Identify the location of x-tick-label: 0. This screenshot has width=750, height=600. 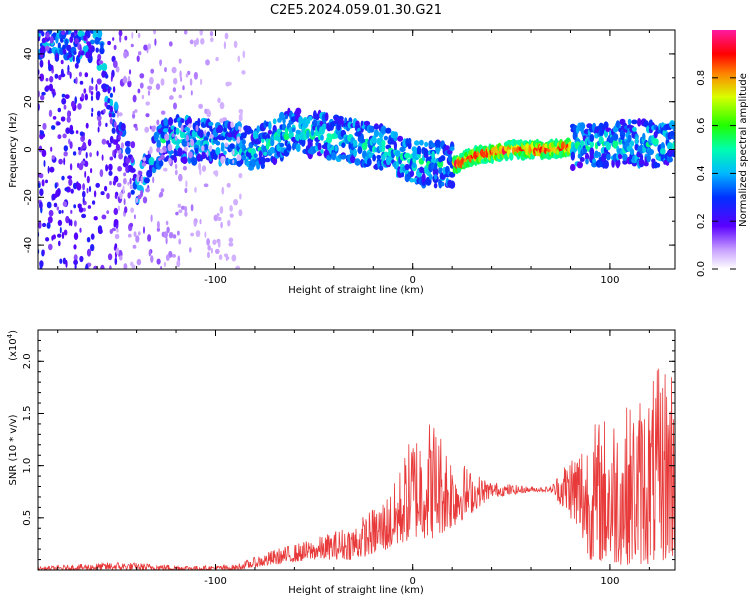
(413, 581).